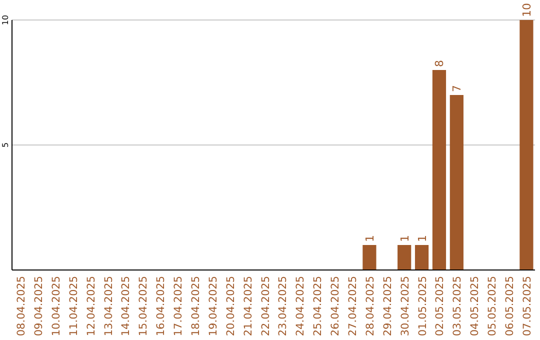 Image resolution: width=540 pixels, height=340 pixels. I want to click on x-tick-label: 29.04.2025, so click(388, 306).